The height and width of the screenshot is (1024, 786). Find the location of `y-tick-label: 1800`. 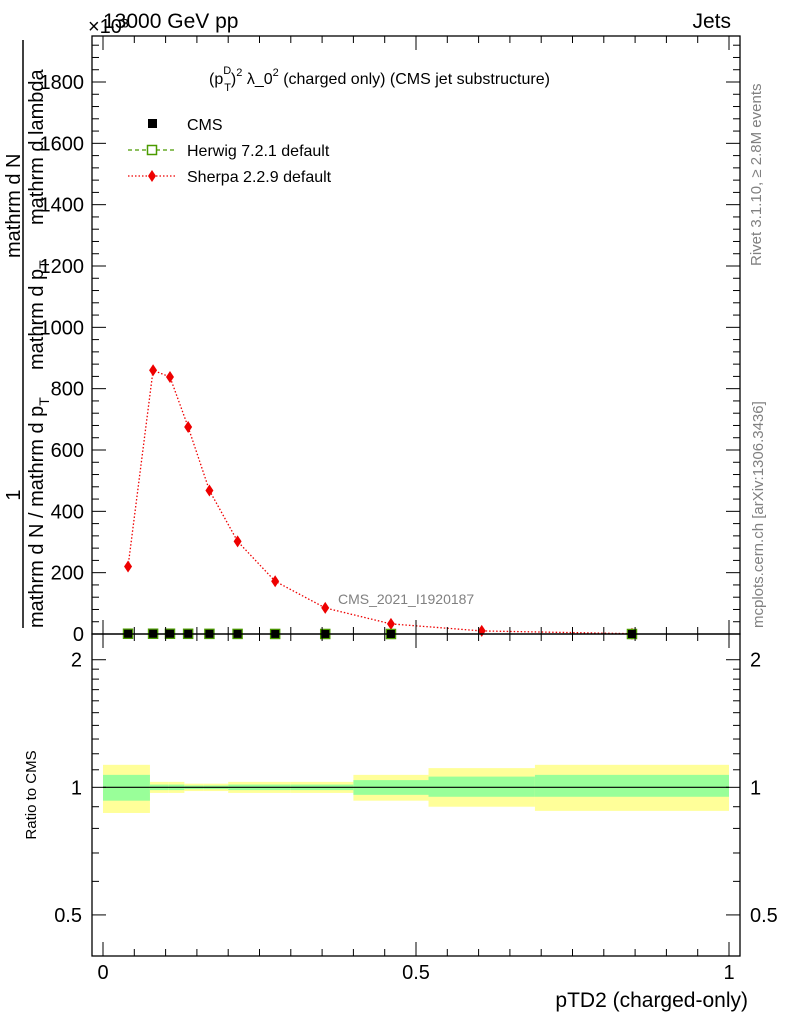

y-tick-label: 1800 is located at coordinates (62, 83).